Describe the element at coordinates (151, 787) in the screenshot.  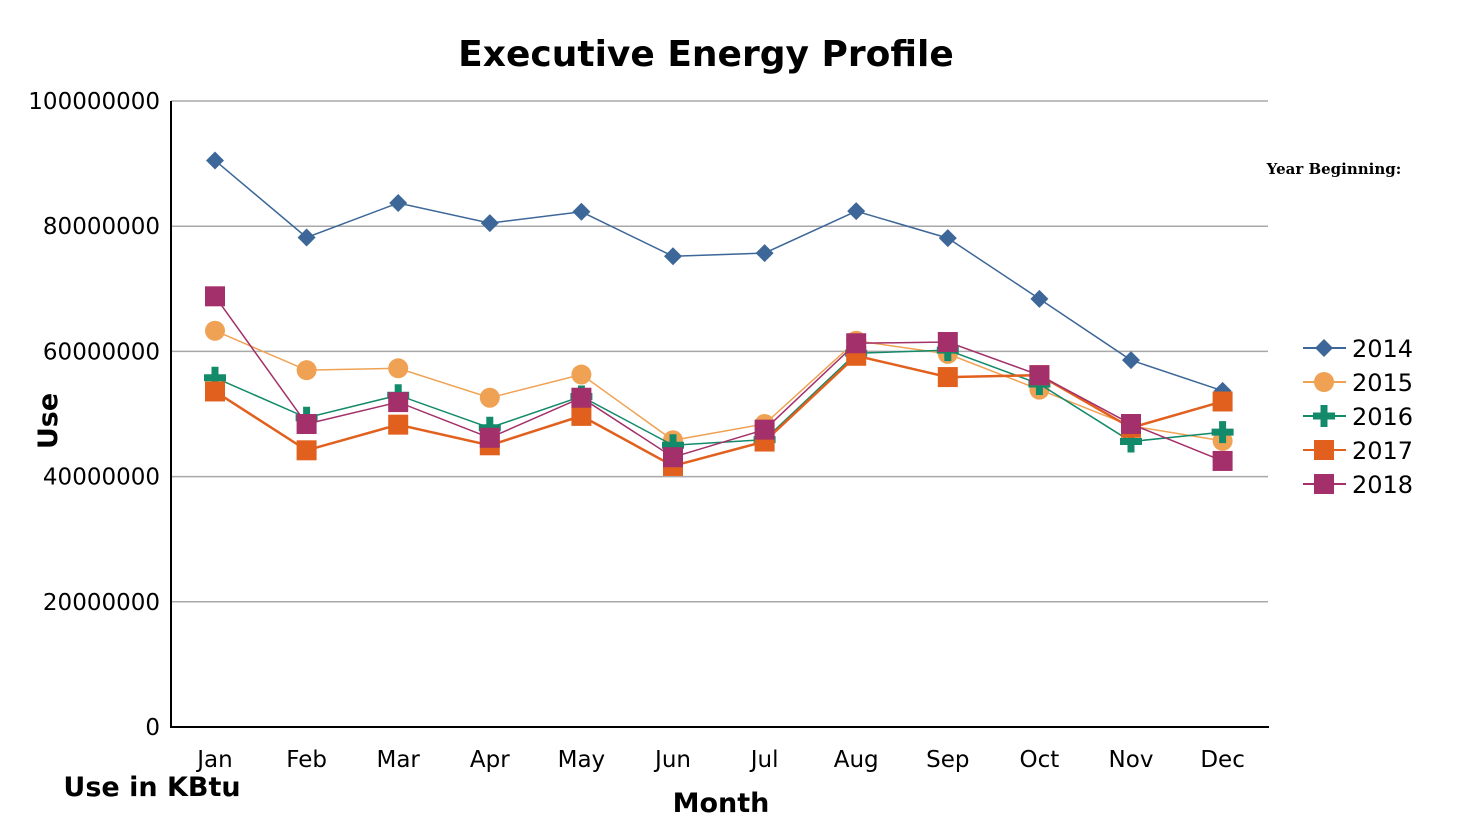
I see `unit-note: Use in KBtu` at that location.